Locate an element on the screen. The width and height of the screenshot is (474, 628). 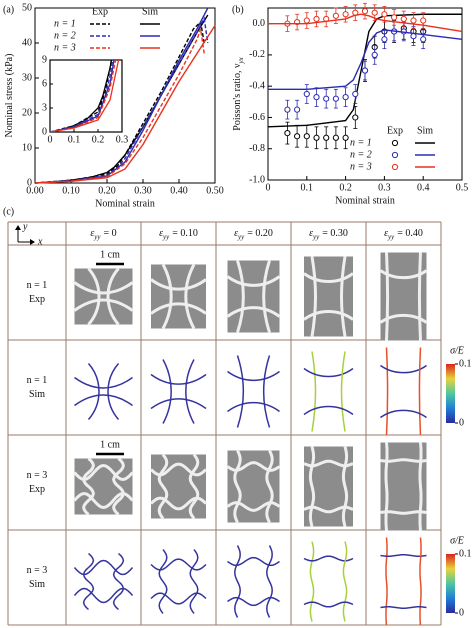
colorbar-label: σ/E is located at coordinates (457, 350).